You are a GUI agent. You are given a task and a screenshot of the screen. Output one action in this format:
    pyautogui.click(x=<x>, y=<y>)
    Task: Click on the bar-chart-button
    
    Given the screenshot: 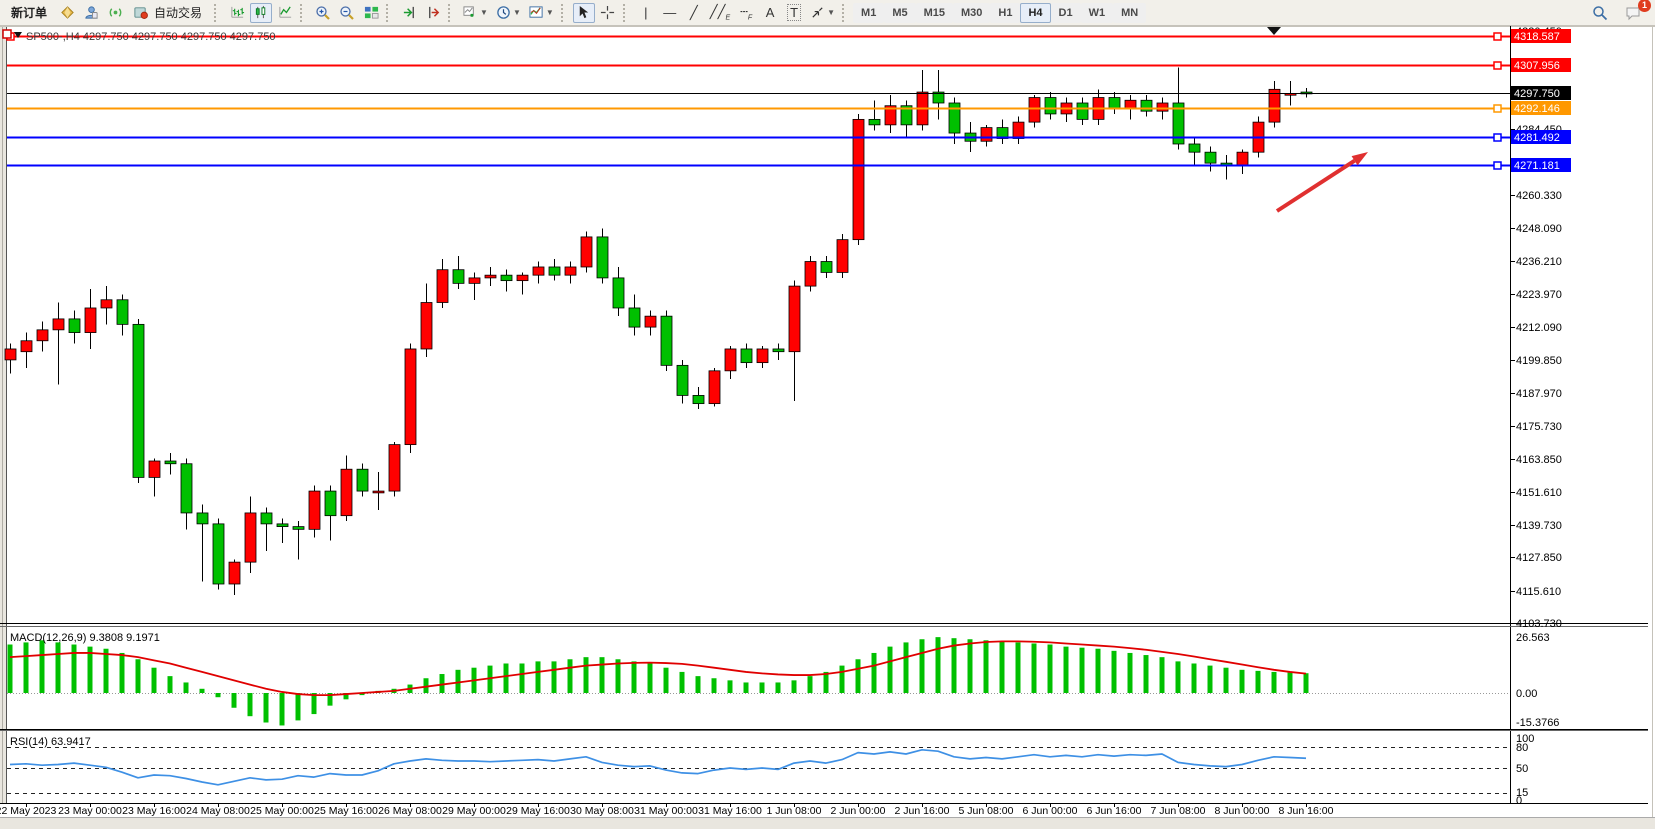 What is the action you would take?
    pyautogui.click(x=237, y=13)
    